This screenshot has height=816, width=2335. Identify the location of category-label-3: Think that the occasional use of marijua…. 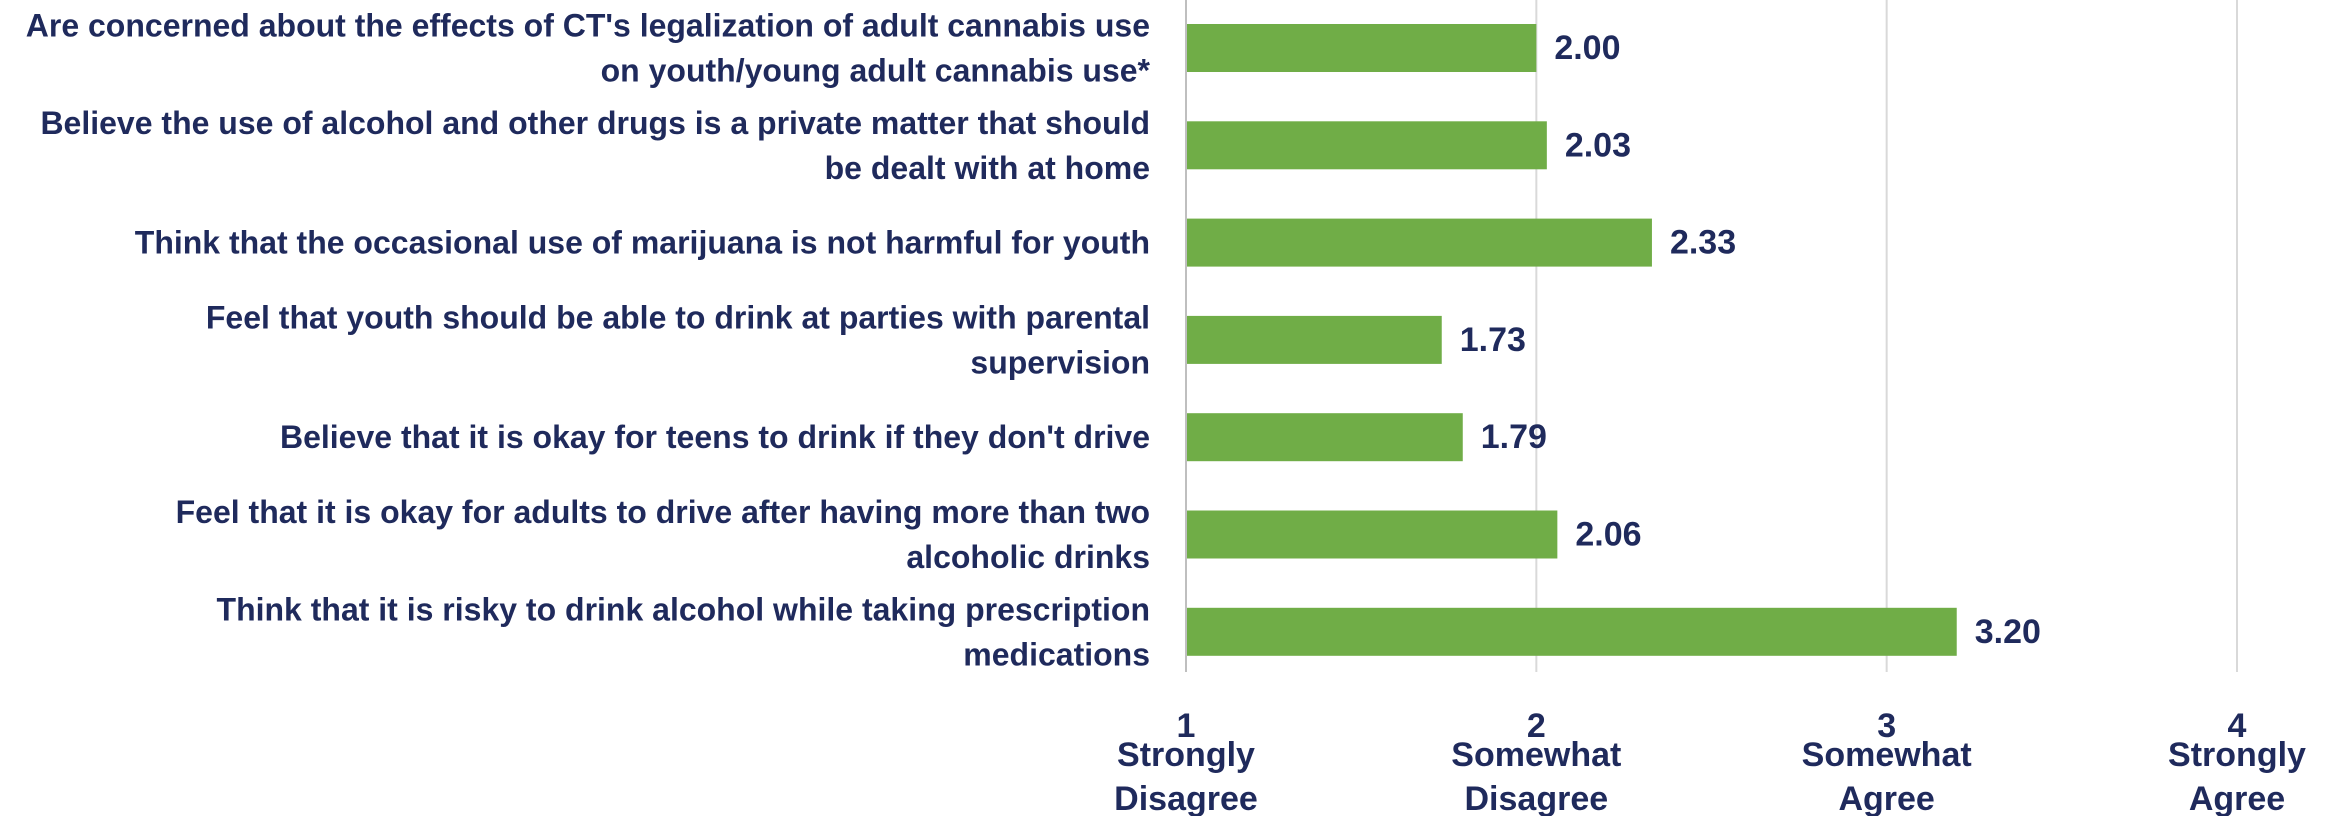
(642, 243).